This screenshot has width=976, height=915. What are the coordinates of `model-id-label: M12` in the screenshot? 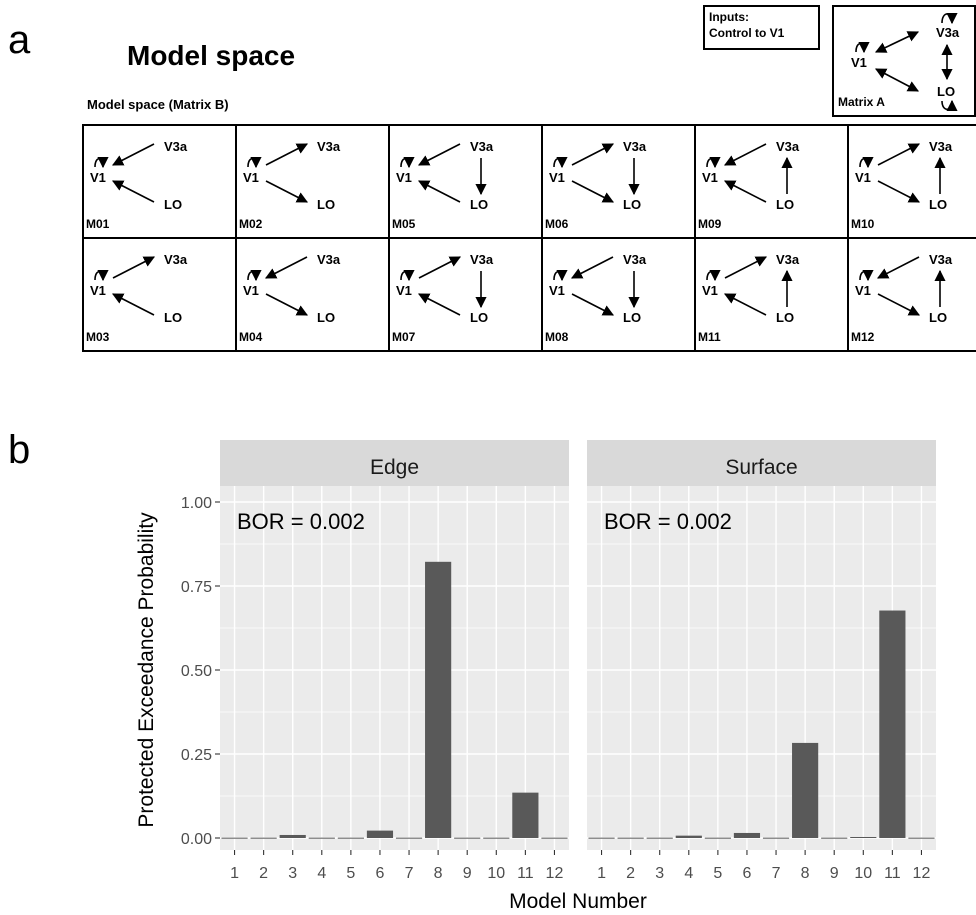 It's located at (863, 337).